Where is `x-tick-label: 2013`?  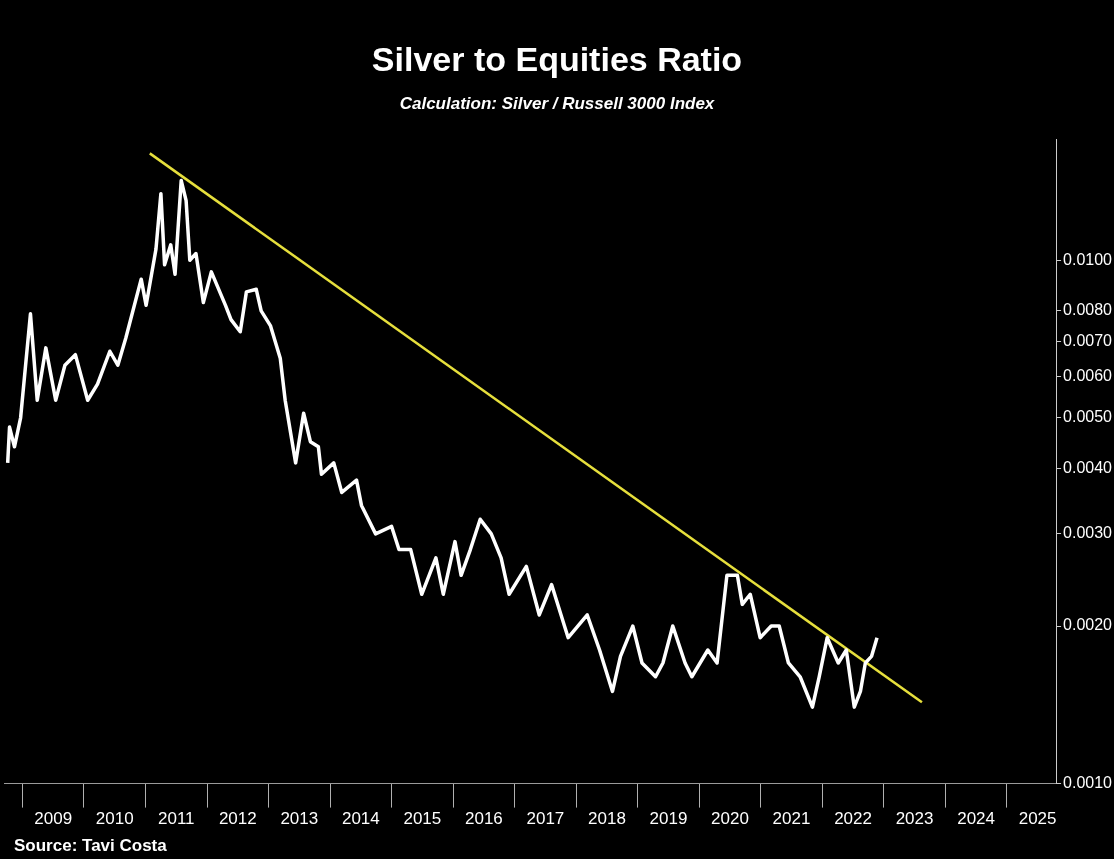
x-tick-label: 2013 is located at coordinates (299, 819).